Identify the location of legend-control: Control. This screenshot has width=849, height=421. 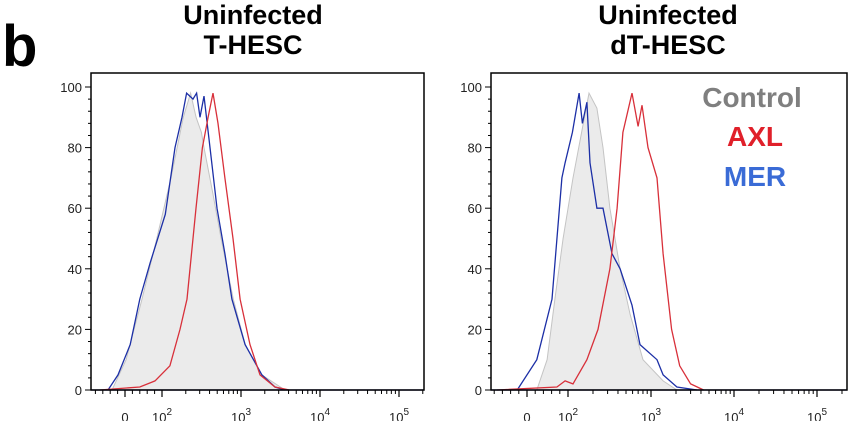
(752, 97).